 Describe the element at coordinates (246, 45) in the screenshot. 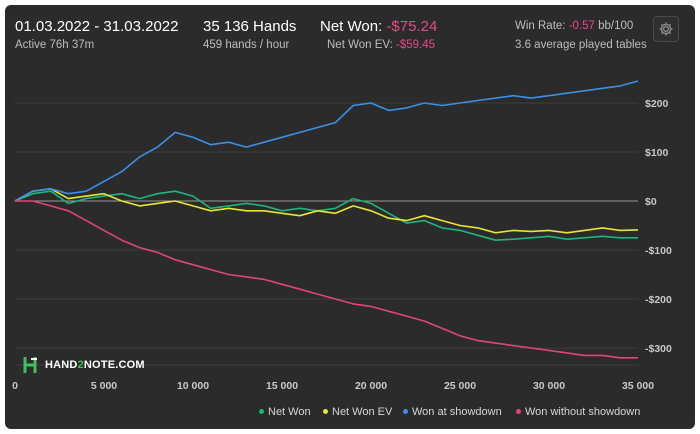

I see `hands-rate: 459 hands / hour` at that location.